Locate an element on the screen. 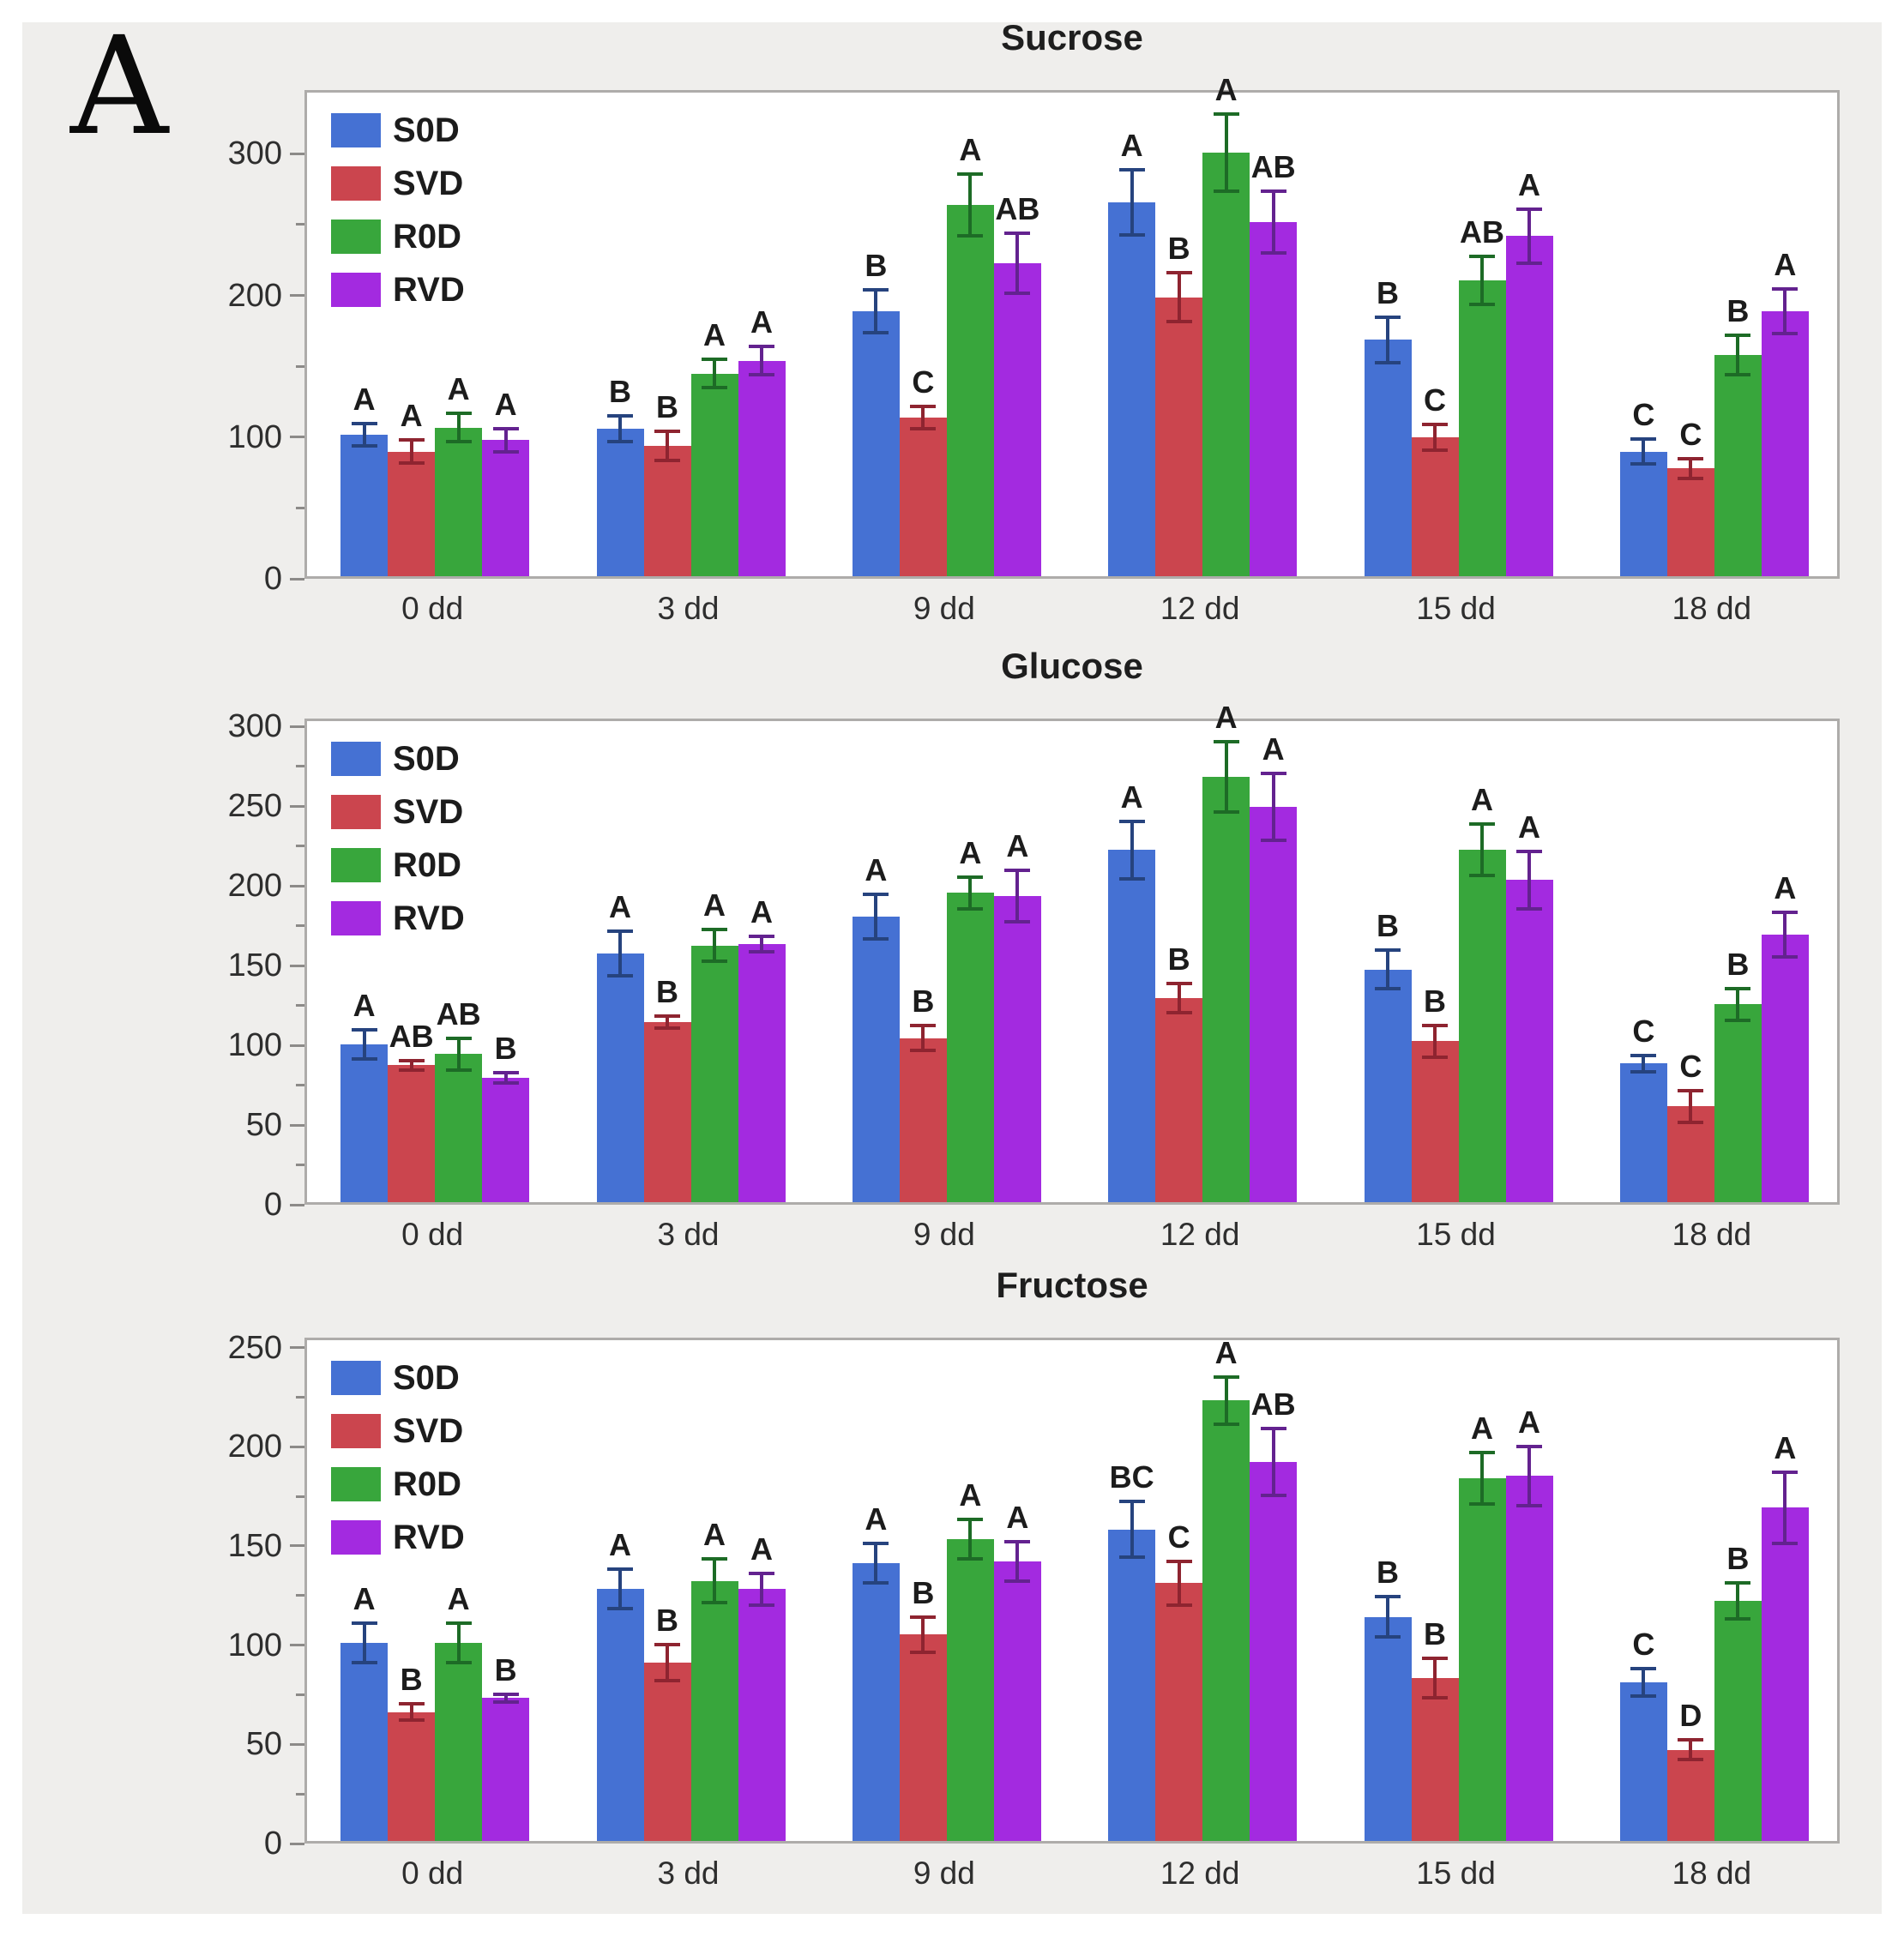 Image resolution: width=1904 pixels, height=1937 pixels. legend-label: S0D is located at coordinates (426, 130).